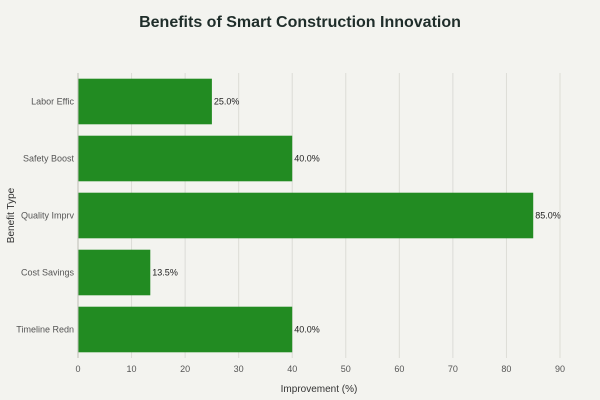  Describe the element at coordinates (165, 273) in the screenshot. I see `data-label: 13.5%` at that location.